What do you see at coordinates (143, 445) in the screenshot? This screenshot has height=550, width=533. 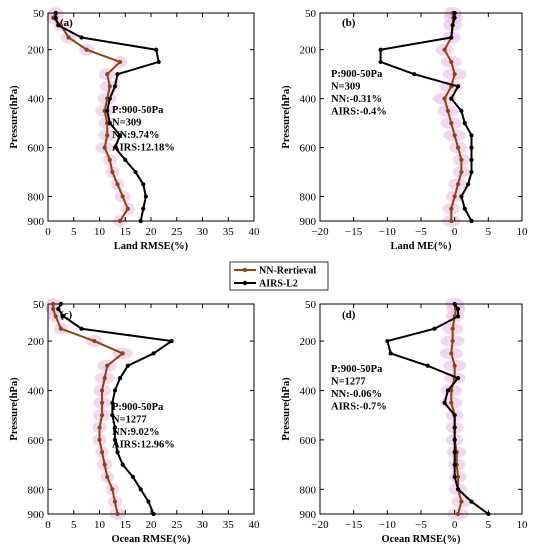 I see `stats-line: AIRS:12.96%` at bounding box center [143, 445].